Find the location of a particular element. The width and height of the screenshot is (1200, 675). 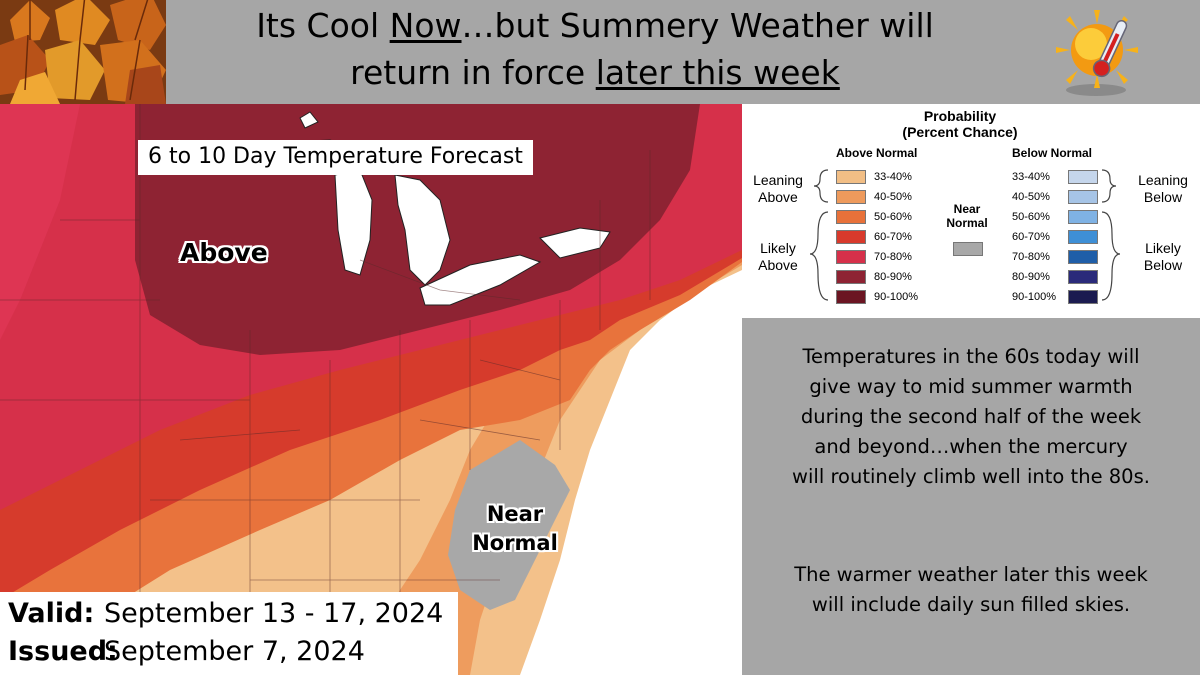

legend-title: Probability (Percent Chance) is located at coordinates (960, 124).